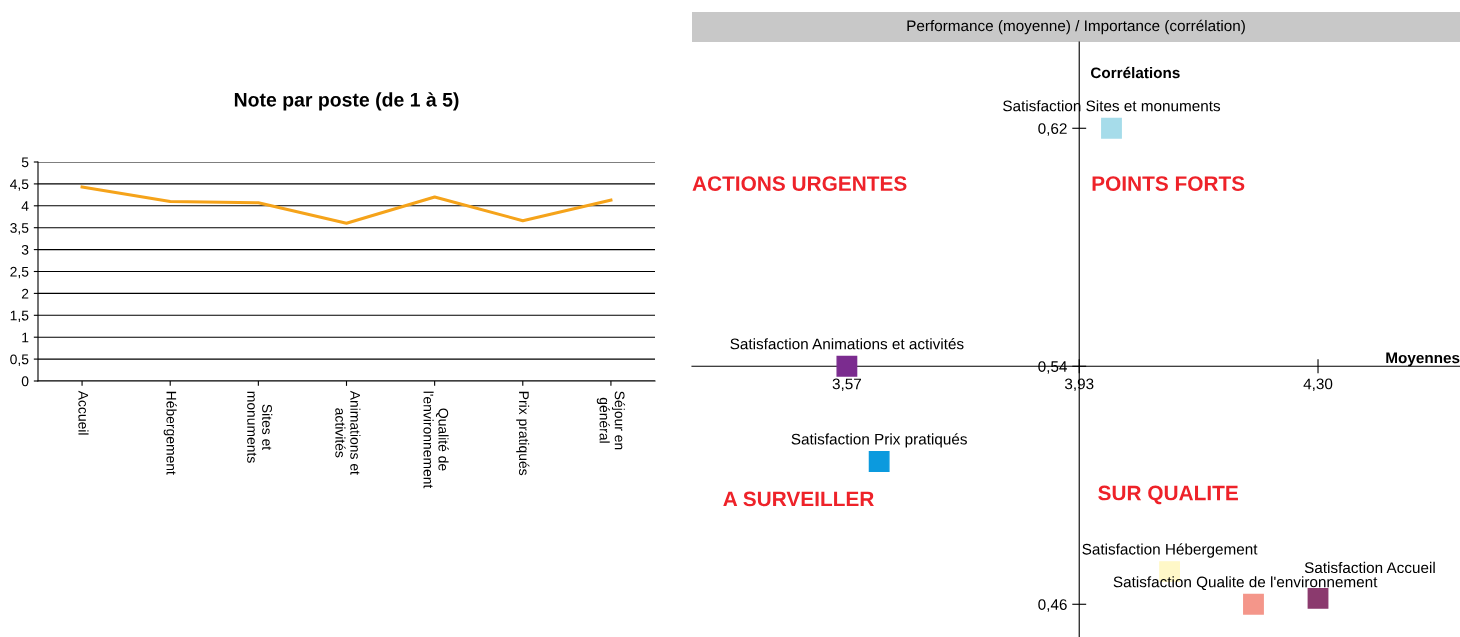 The image size is (1460, 637). Describe the element at coordinates (846, 385) in the screenshot. I see `x-tick-label: 3,57` at that location.